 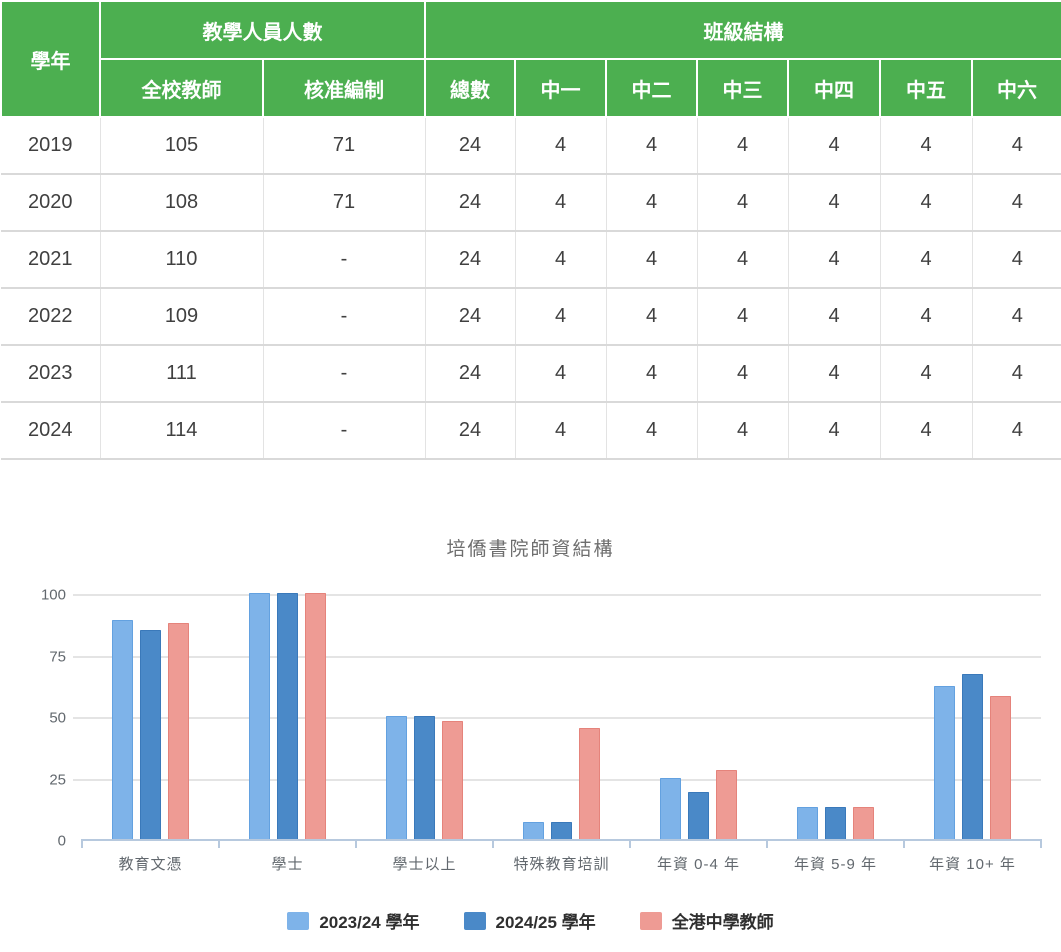 I want to click on year-cell: 2019, so click(x=51, y=145).